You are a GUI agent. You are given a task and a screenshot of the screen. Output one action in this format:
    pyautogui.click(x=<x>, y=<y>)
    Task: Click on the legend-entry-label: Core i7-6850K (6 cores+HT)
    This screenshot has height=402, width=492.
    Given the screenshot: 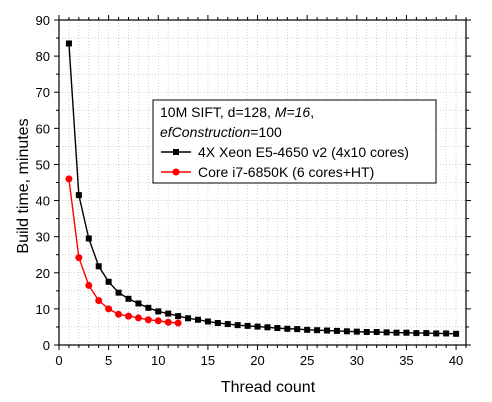 What is the action you would take?
    pyautogui.click(x=286, y=172)
    